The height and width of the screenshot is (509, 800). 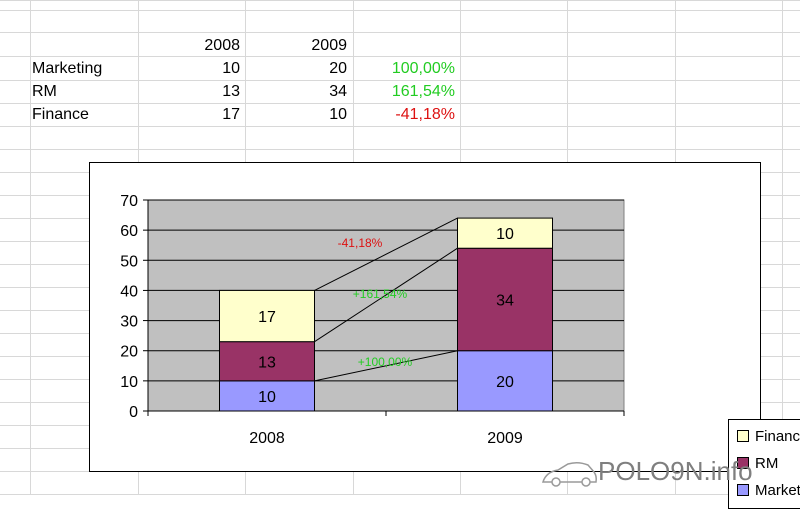 What do you see at coordinates (338, 91) in the screenshot?
I see `cell-rm-2009: 34` at bounding box center [338, 91].